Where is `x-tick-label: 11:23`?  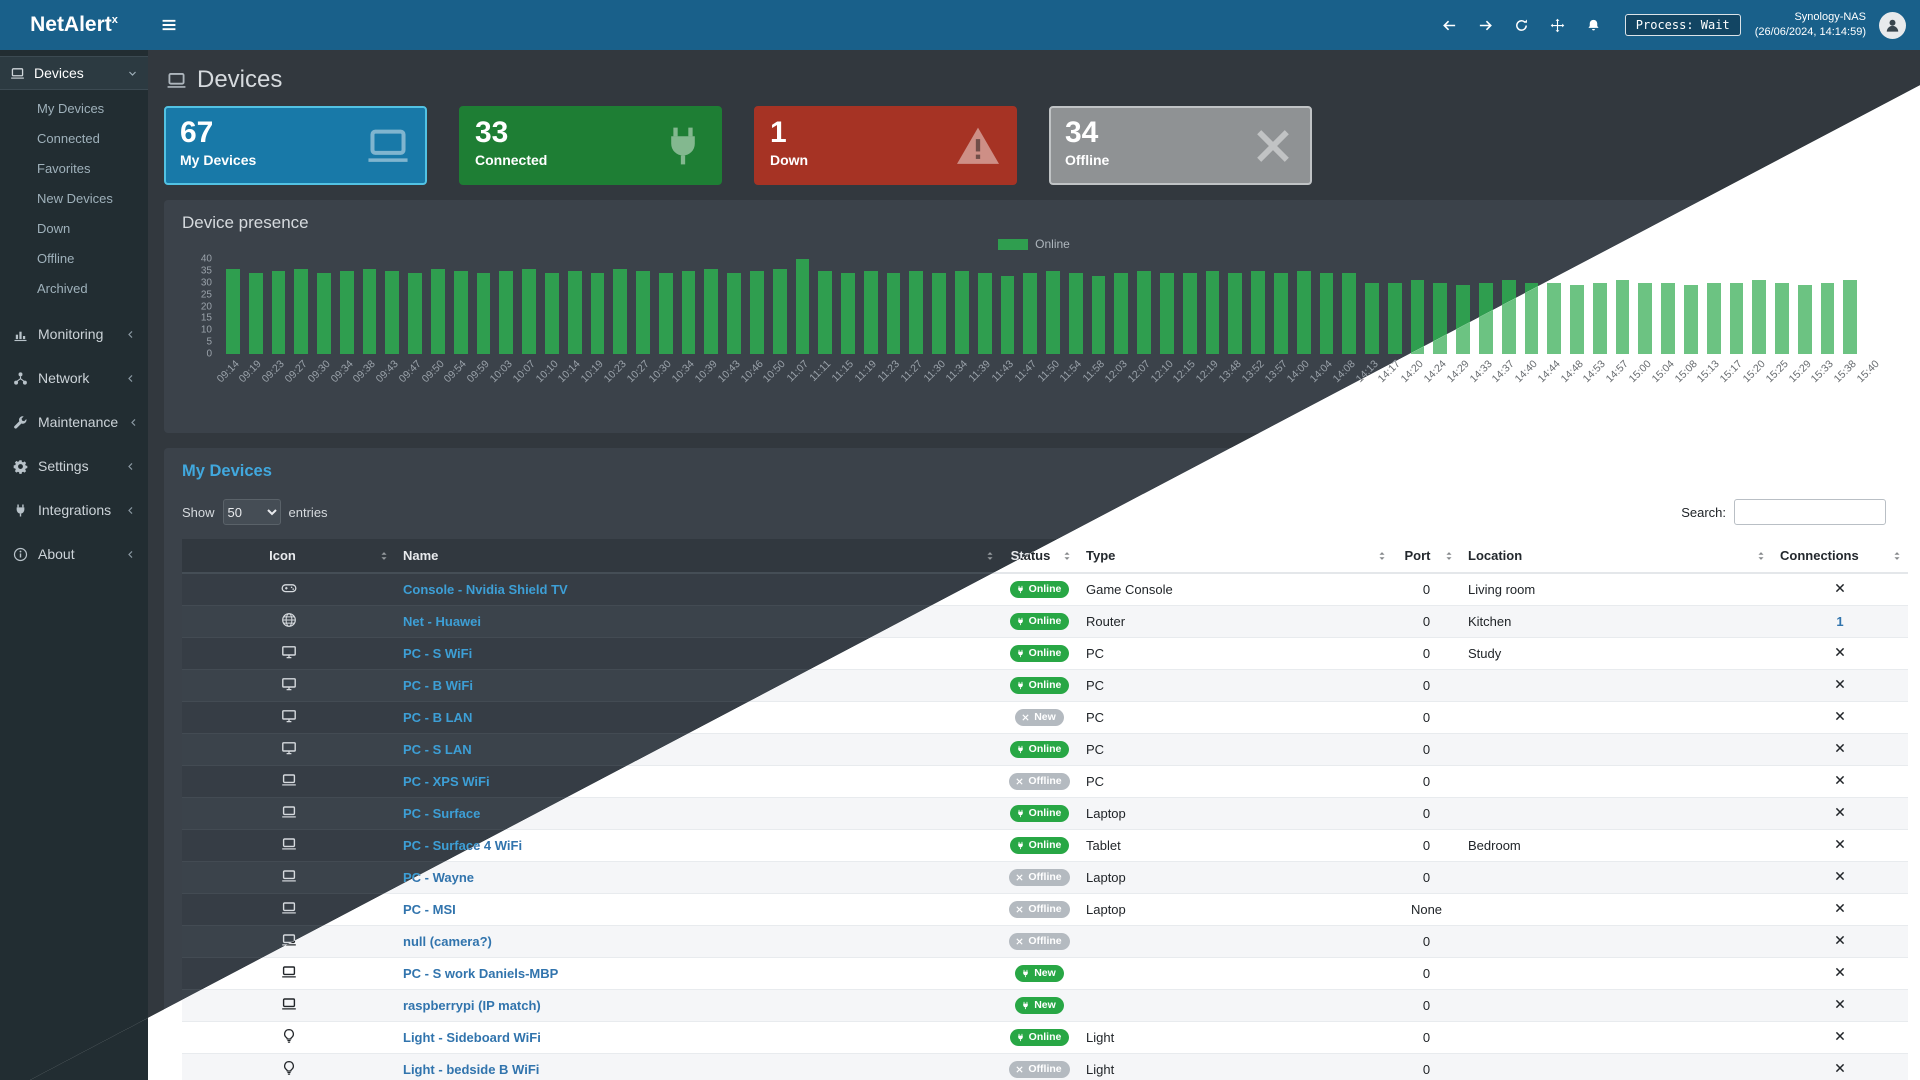 x-tick-label: 11:23 is located at coordinates (889, 371).